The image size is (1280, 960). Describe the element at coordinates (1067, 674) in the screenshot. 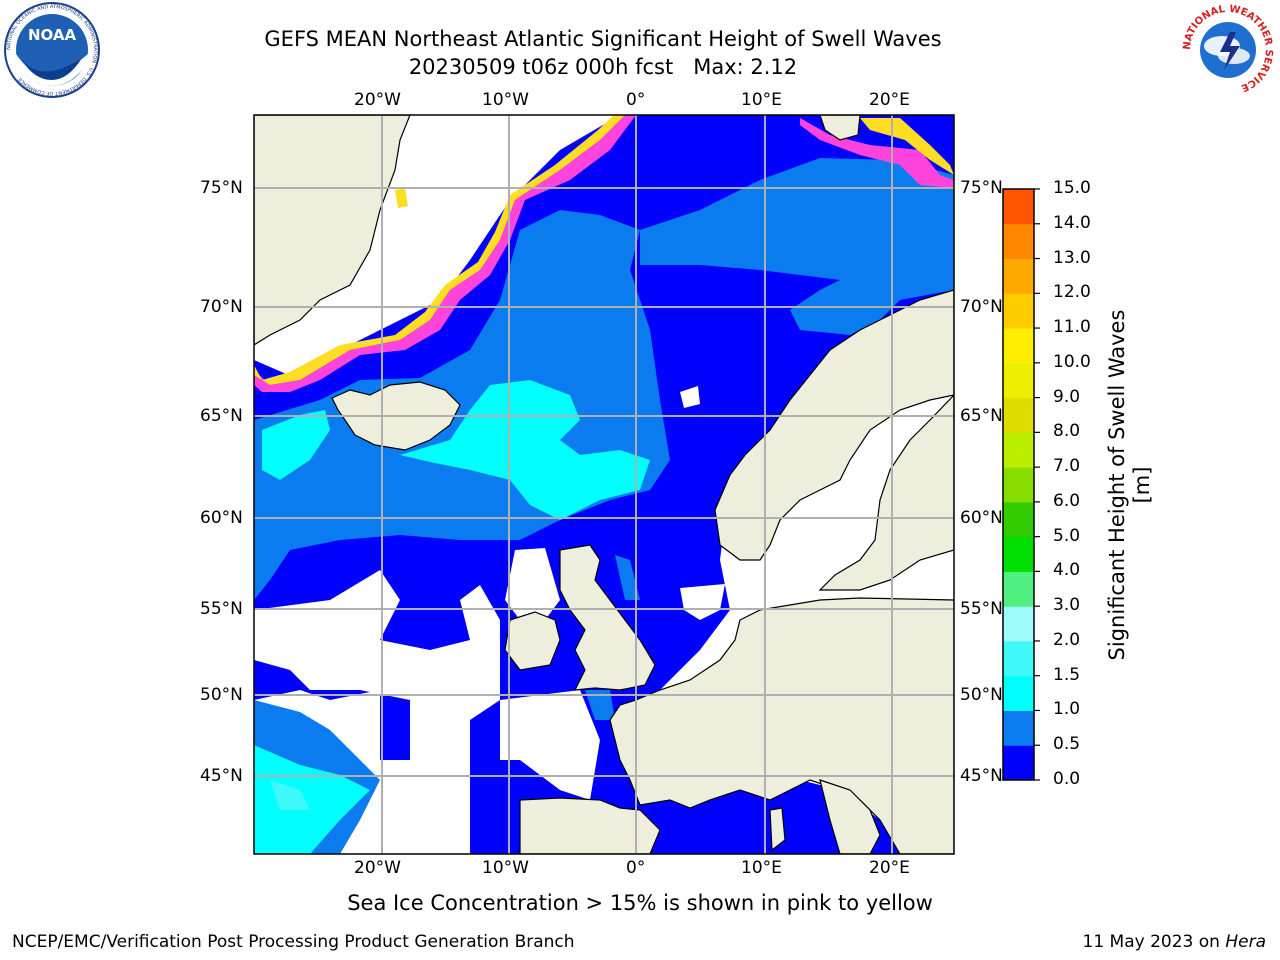

I see `colorbar-tick-label: 1.5` at that location.